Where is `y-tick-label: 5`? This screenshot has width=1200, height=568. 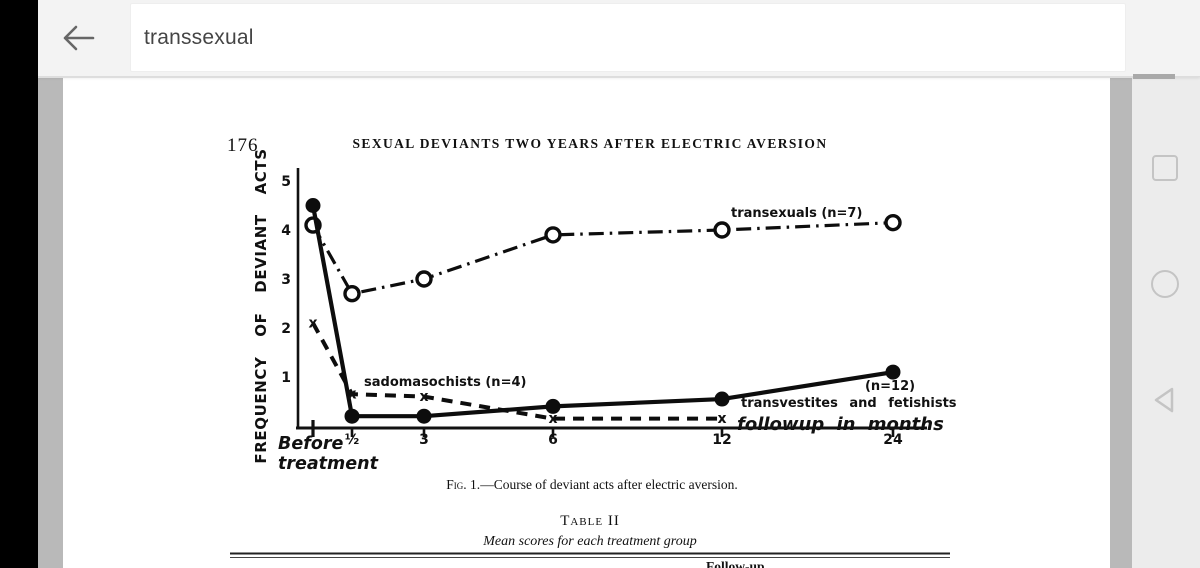 y-tick-label: 5 is located at coordinates (286, 182).